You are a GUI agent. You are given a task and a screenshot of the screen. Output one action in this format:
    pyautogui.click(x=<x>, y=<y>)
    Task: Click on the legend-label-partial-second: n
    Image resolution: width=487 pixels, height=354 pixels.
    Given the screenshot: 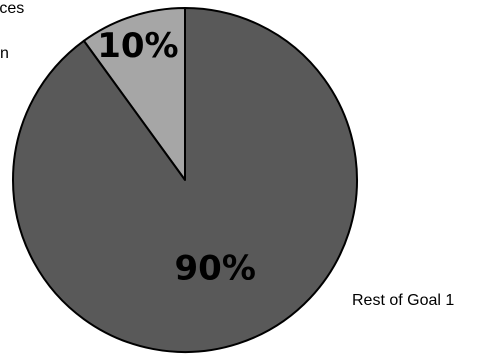 What is the action you would take?
    pyautogui.click(x=4, y=53)
    